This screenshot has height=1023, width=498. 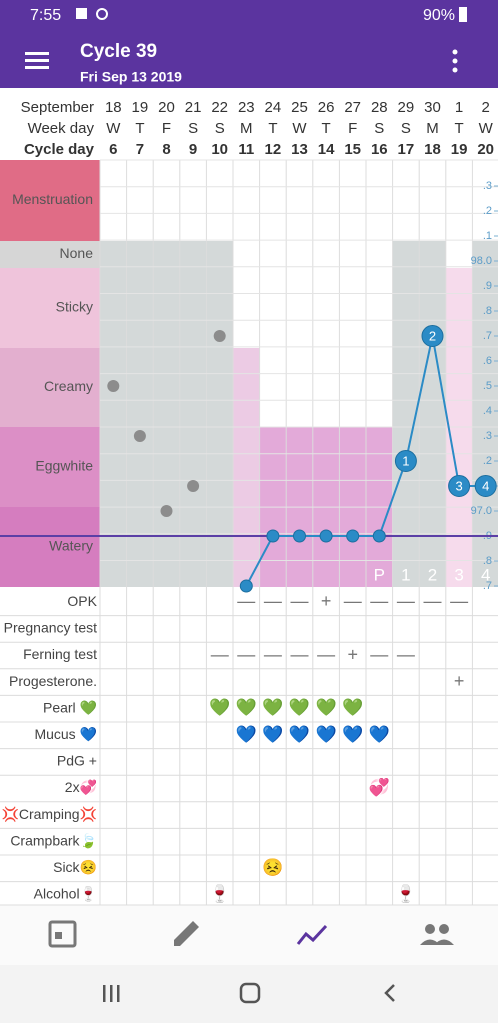 I want to click on date-label: 29, so click(x=406, y=107).